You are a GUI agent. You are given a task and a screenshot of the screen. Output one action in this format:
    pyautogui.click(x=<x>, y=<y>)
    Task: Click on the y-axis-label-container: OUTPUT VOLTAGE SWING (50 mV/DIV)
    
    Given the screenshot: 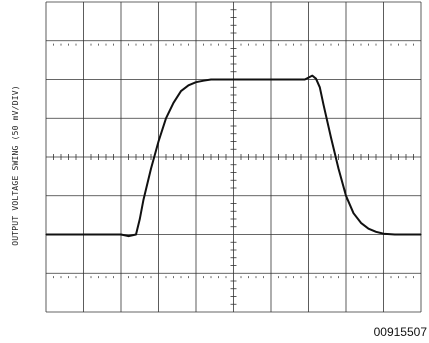 What is the action you would take?
    pyautogui.click(x=15, y=165)
    